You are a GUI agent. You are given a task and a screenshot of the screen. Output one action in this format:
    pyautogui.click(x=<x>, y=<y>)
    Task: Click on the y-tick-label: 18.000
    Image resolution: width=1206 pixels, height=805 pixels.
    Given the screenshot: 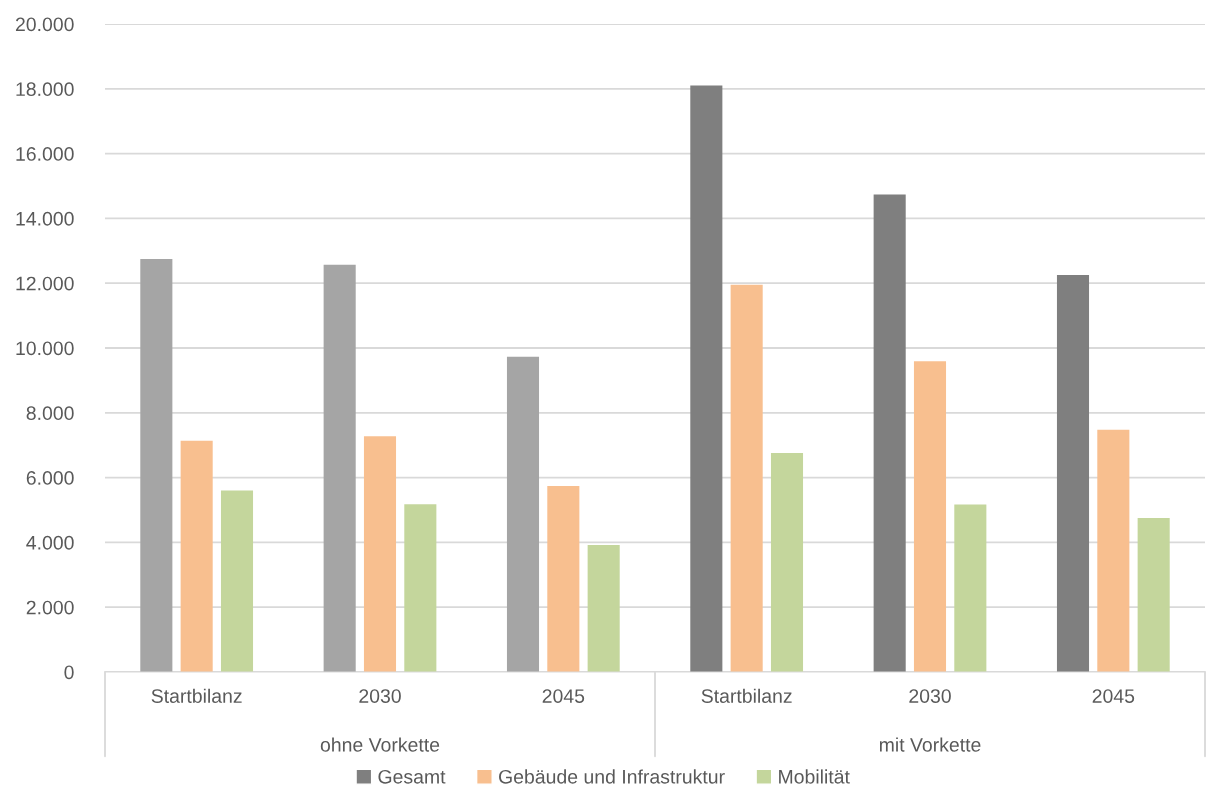 What is the action you would take?
    pyautogui.click(x=45, y=89)
    